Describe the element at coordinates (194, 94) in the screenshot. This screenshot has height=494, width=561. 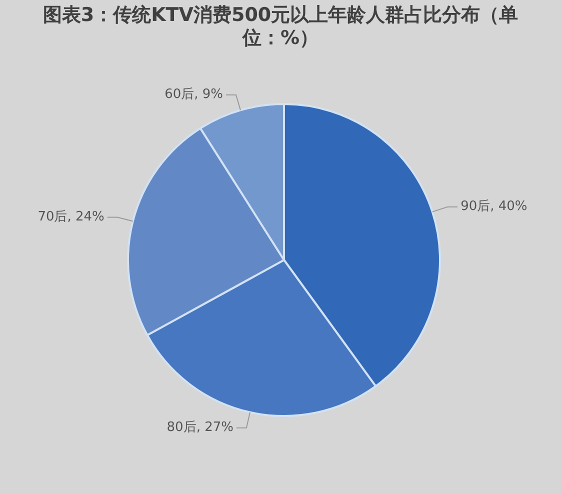
I see `slice-label: 60后, 9%` at that location.